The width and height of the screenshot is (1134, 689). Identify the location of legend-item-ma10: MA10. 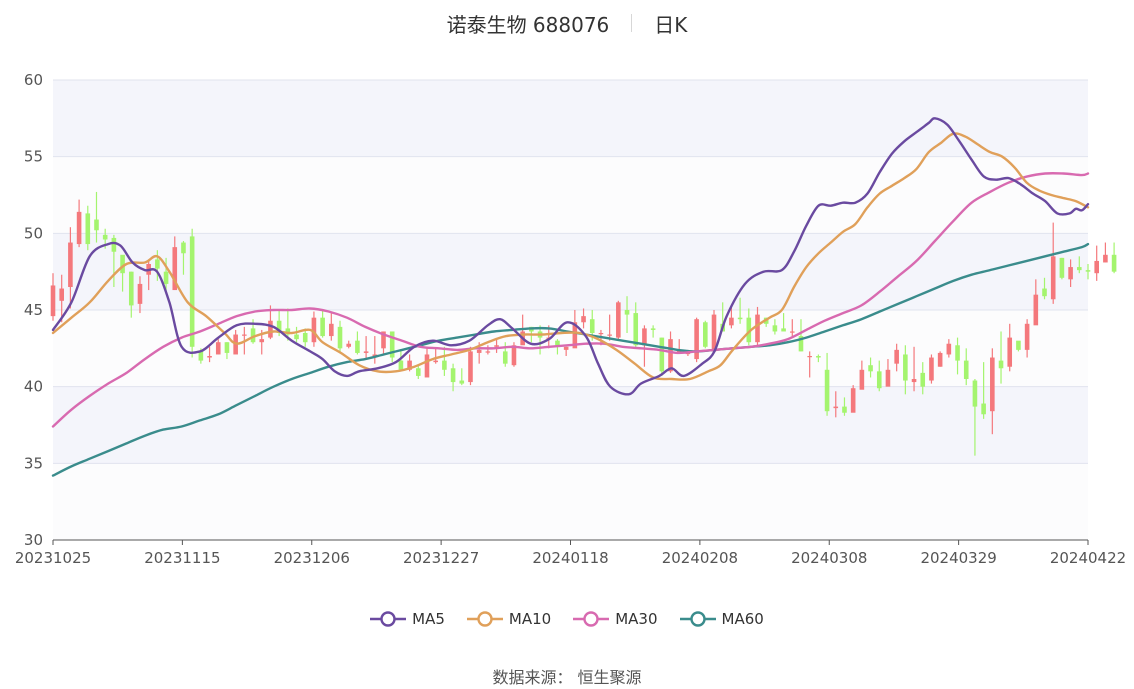
(509, 619).